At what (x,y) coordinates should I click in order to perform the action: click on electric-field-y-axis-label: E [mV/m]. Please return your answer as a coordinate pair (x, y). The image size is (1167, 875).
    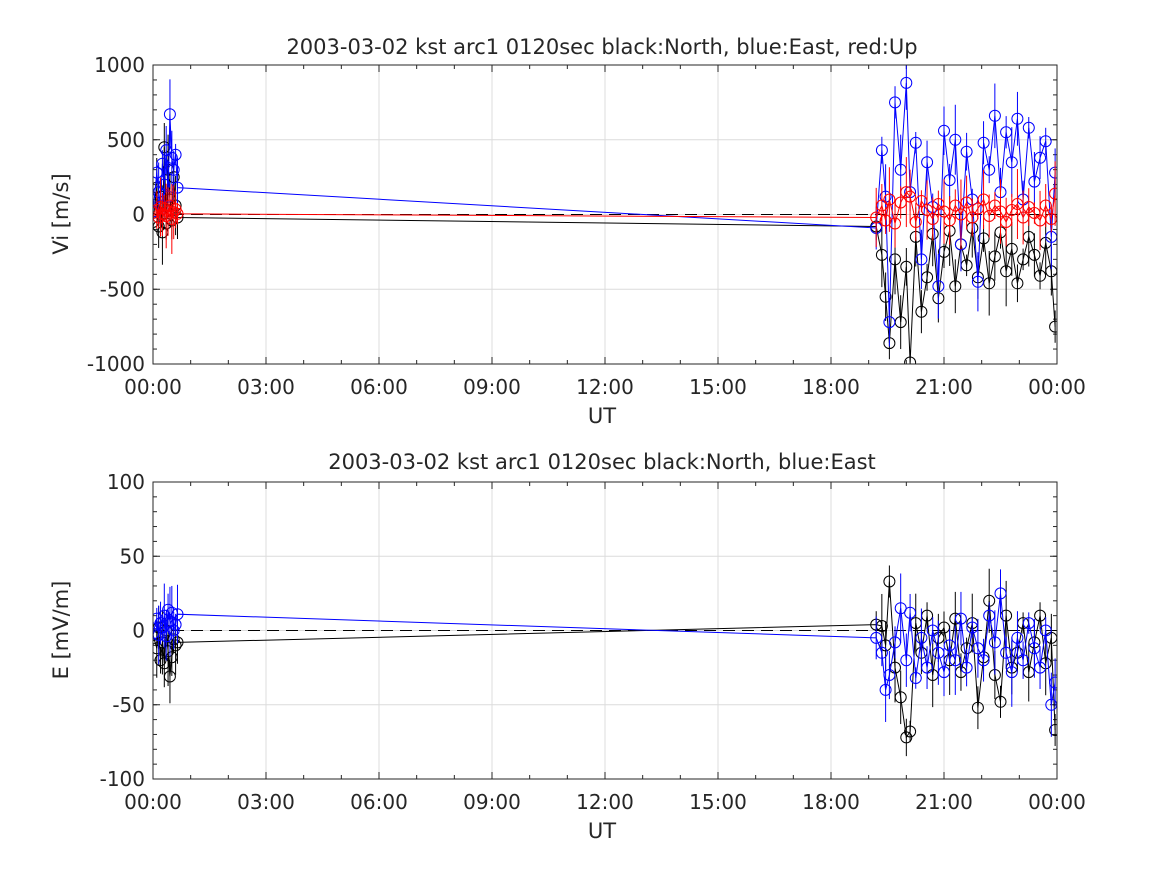
    Looking at the image, I should click on (61, 630).